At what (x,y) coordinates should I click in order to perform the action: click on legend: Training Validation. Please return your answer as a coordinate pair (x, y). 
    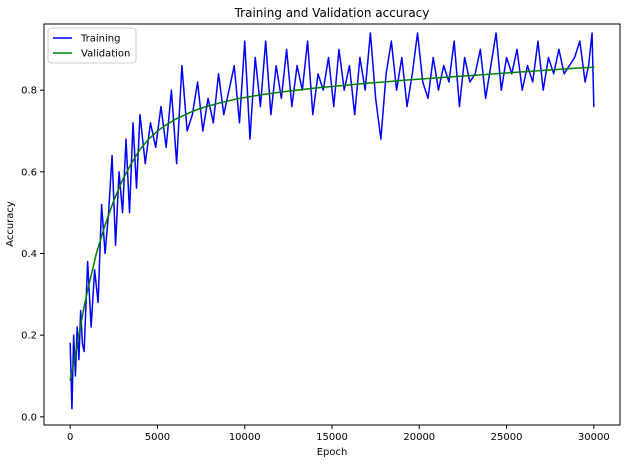
    Looking at the image, I should click on (92, 45).